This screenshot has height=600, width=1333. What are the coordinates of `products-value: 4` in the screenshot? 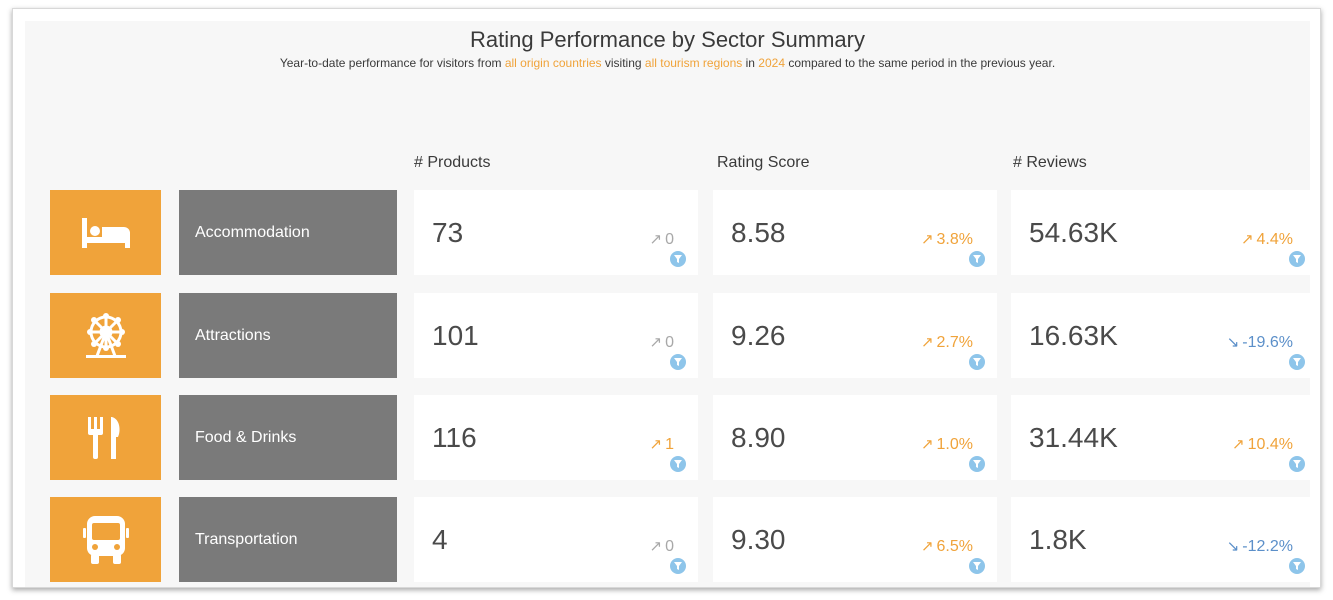 It's located at (440, 539).